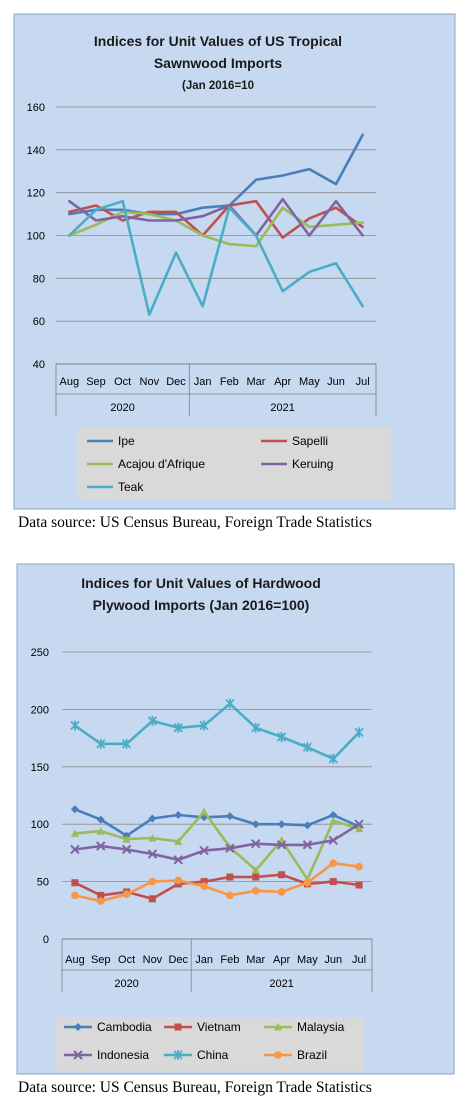 The image size is (473, 1105). I want to click on y-tick-label: 60, so click(39, 322).